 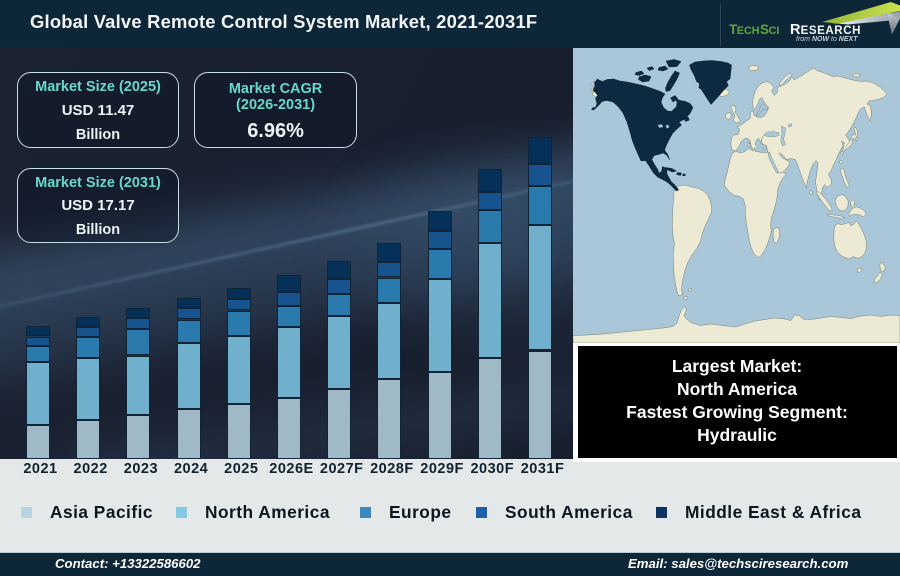 What do you see at coordinates (825, 30) in the screenshot?
I see `svg-text: RESEARCH` at bounding box center [825, 30].